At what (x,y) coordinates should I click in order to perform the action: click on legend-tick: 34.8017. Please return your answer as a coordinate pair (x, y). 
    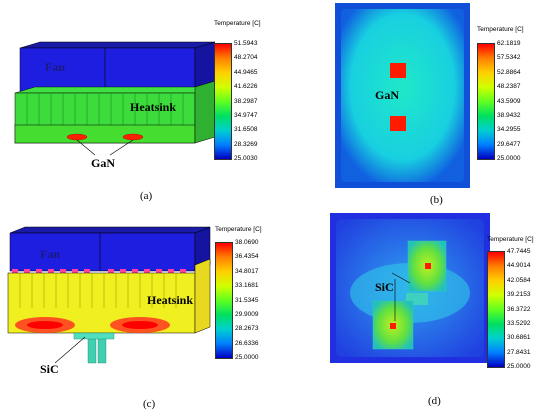
    Looking at the image, I should click on (247, 271).